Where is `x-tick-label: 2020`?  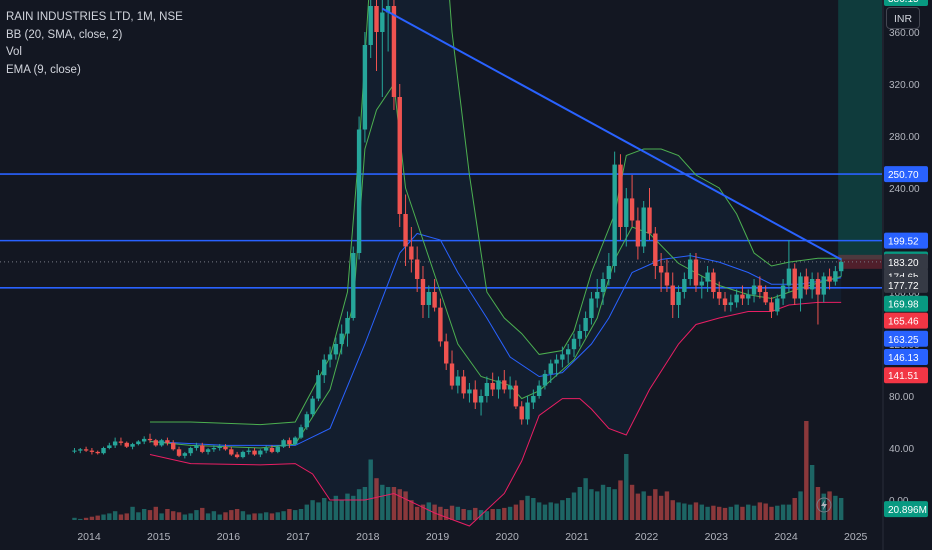 x-tick-label: 2020 is located at coordinates (508, 537).